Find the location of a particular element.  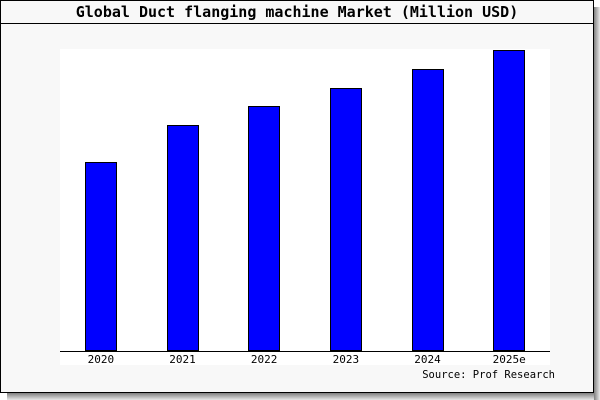

drop-shadow-bottom is located at coordinates (300, 396).